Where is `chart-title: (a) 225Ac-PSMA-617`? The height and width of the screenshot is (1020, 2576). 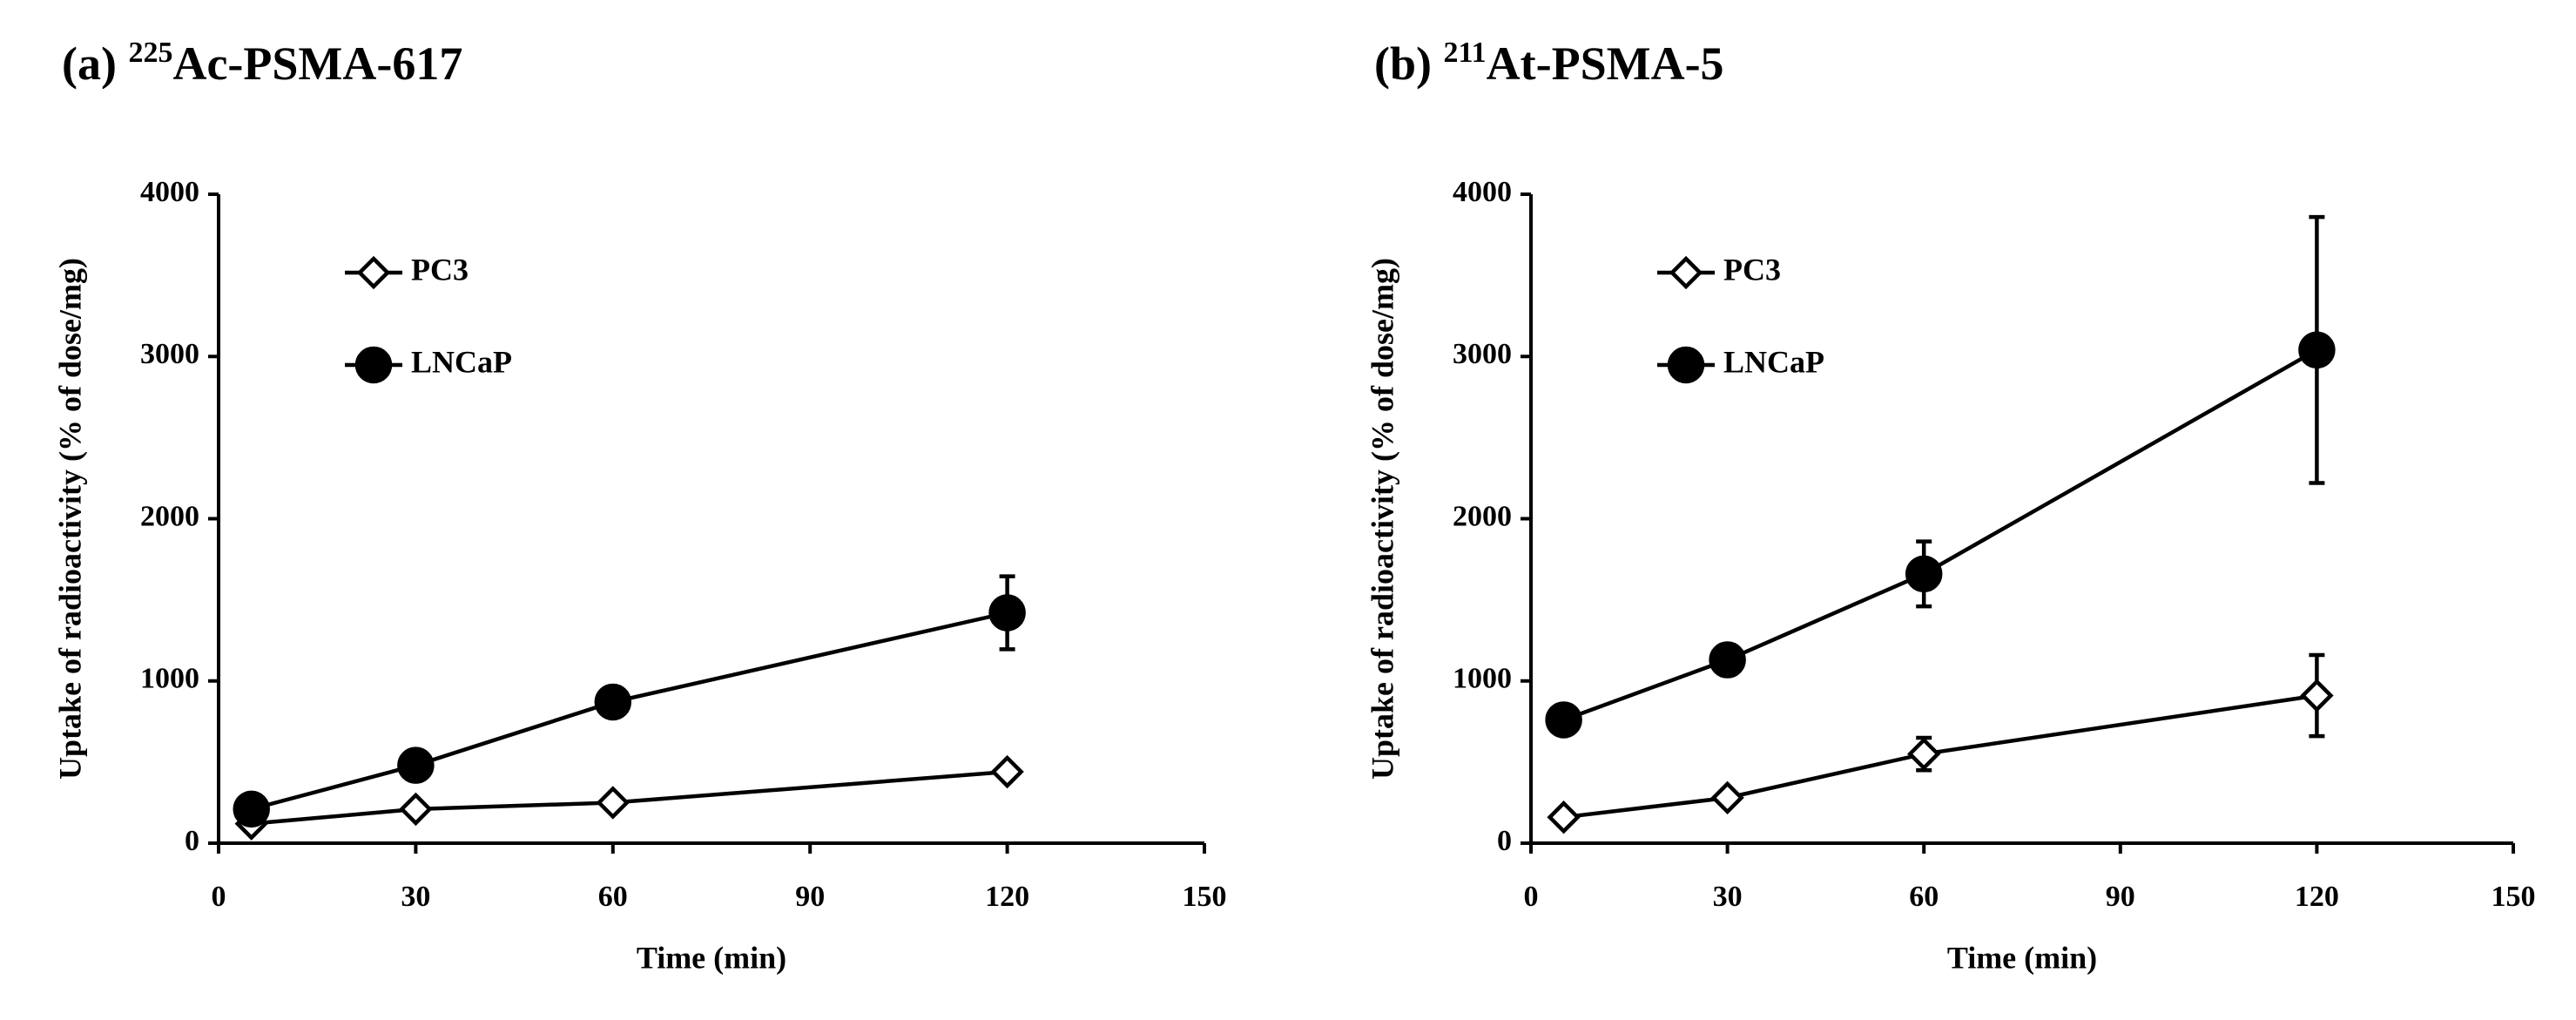 chart-title: (a) 225Ac-PSMA-617 is located at coordinates (262, 64).